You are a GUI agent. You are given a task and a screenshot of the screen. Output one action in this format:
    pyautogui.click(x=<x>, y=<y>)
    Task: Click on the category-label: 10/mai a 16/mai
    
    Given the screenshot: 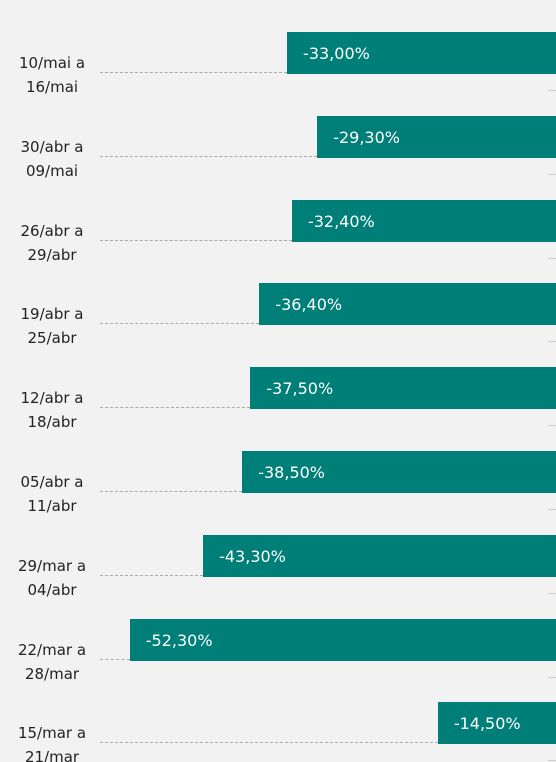 What is the action you would take?
    pyautogui.click(x=52, y=75)
    